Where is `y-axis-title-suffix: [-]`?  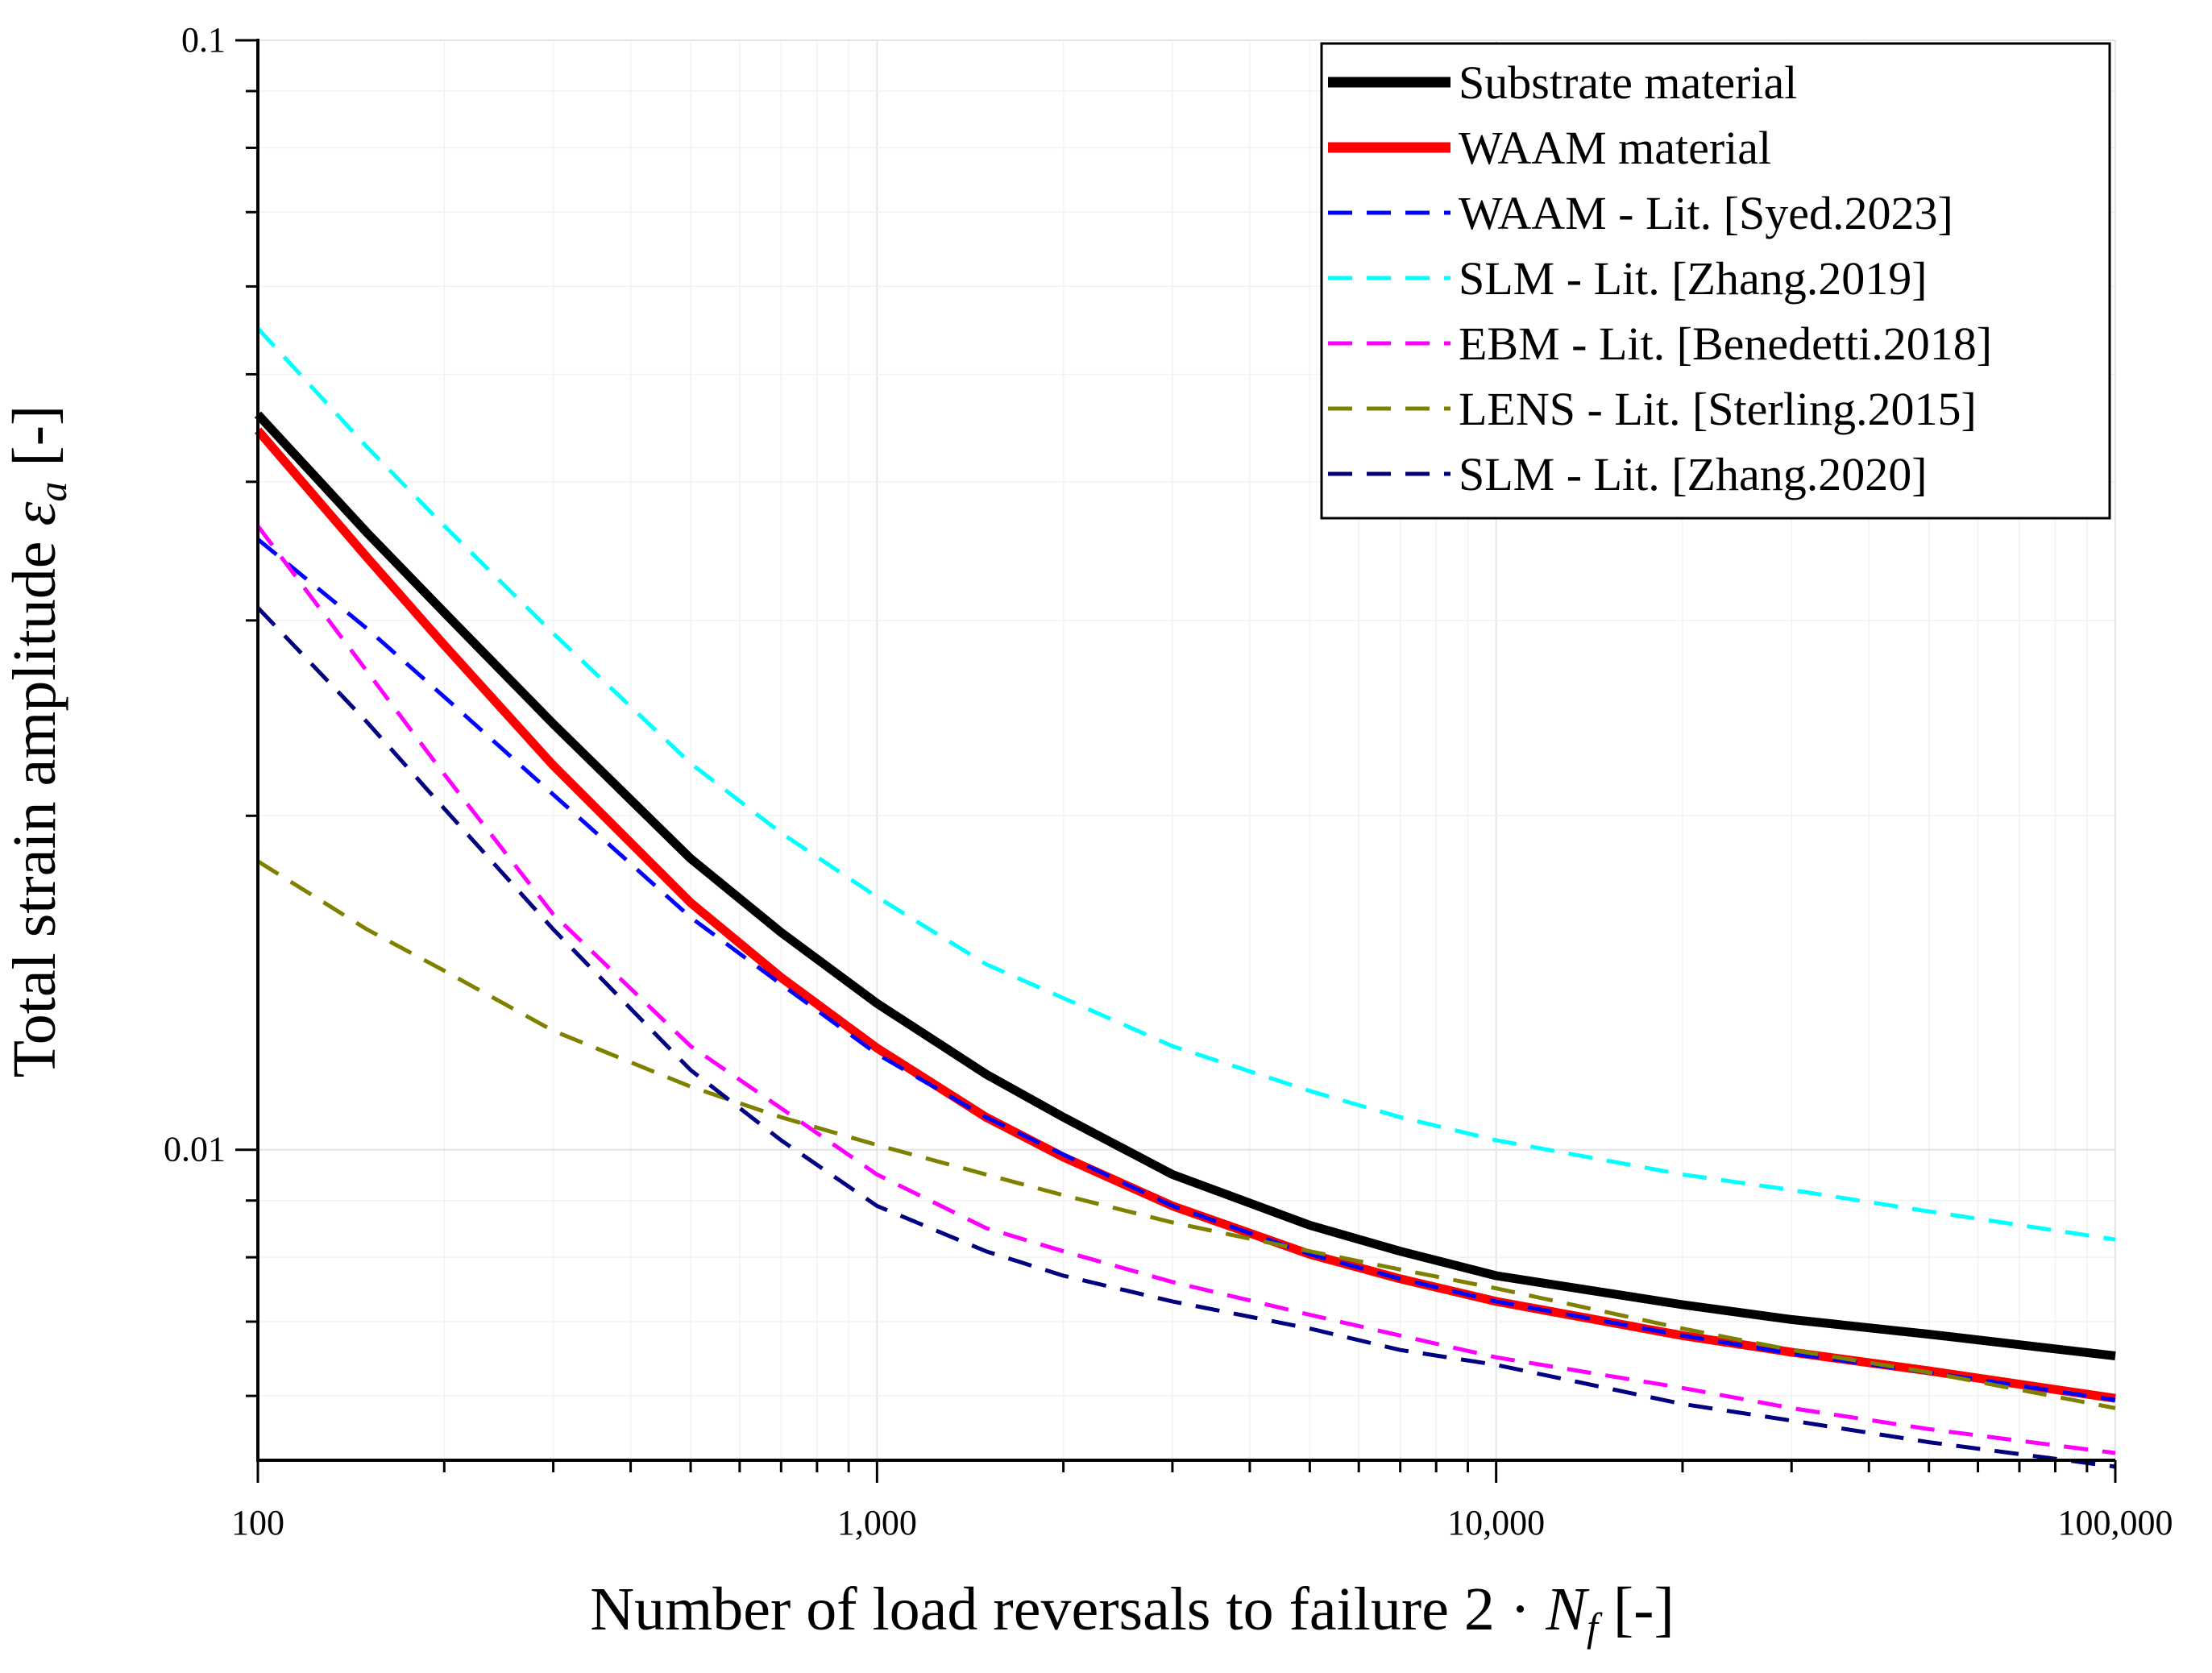
y-axis-title-suffix: [-] is located at coordinates (34, 443).